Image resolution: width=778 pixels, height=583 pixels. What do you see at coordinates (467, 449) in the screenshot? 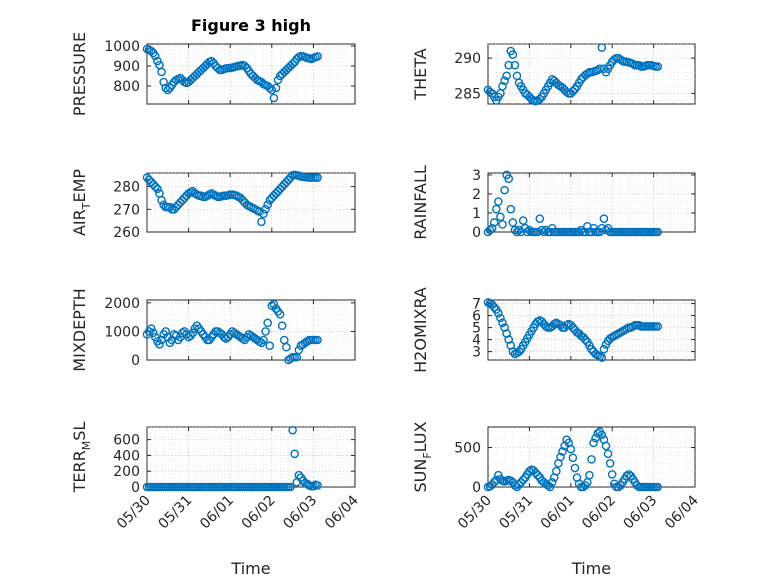
I see `y-tick-label: 500` at bounding box center [467, 449].